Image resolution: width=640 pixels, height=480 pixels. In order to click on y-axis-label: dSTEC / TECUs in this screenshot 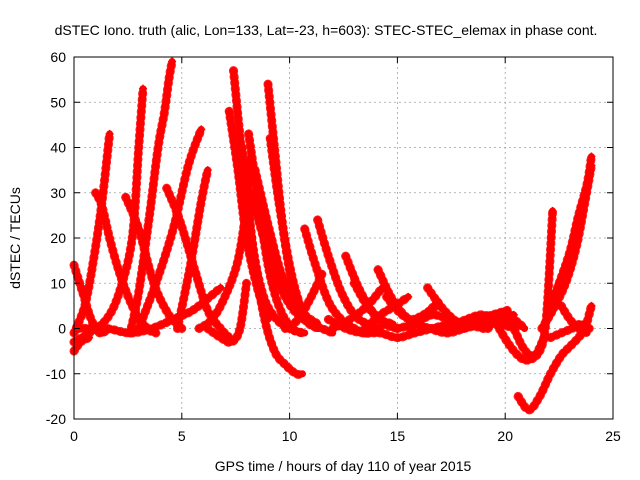, I will do `click(15, 238)`.